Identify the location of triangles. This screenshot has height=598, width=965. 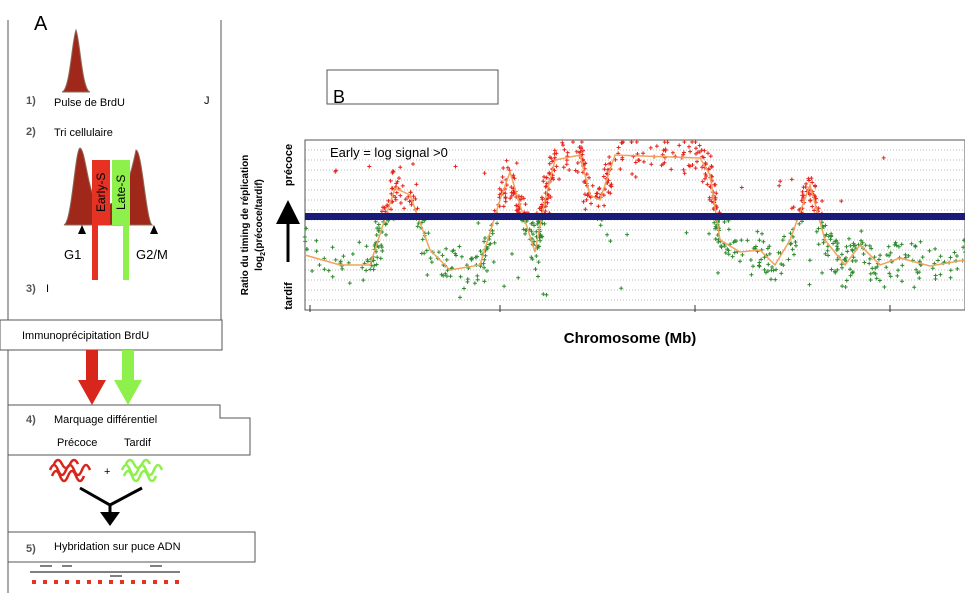
(118, 229).